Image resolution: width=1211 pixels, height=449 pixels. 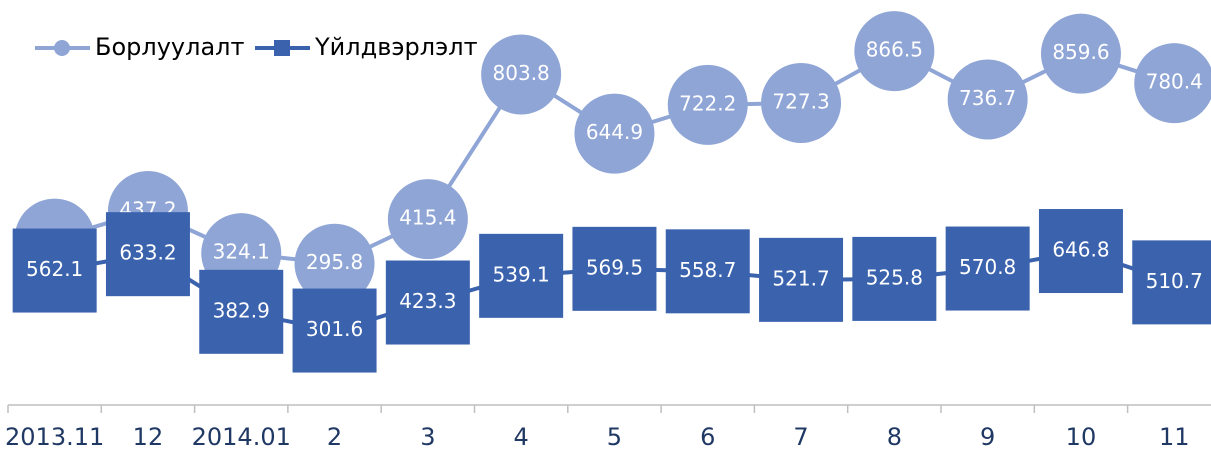 I want to click on data-label: 866.5, so click(x=894, y=50).